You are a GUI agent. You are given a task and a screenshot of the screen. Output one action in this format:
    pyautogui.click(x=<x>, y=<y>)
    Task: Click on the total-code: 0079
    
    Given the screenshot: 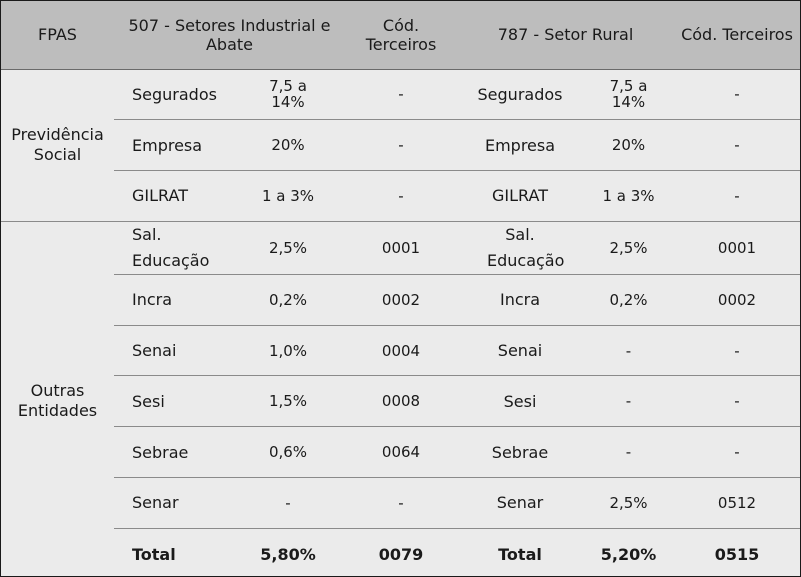 What is the action you would take?
    pyautogui.click(x=401, y=554)
    